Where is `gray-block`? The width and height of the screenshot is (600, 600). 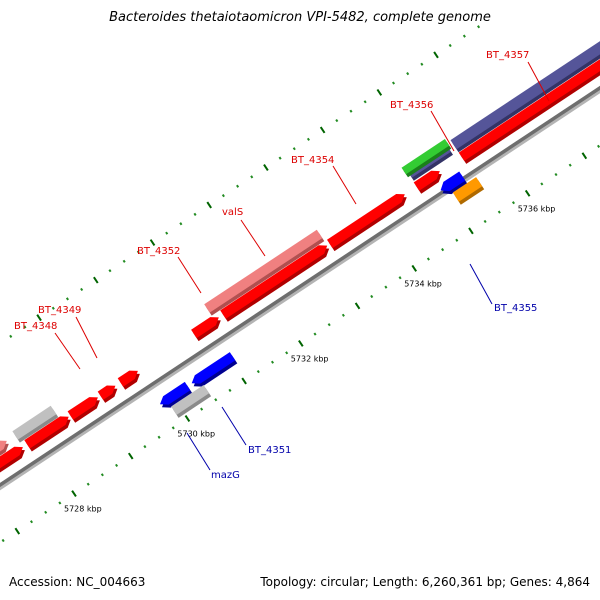
gray-block is located at coordinates (34, 422).